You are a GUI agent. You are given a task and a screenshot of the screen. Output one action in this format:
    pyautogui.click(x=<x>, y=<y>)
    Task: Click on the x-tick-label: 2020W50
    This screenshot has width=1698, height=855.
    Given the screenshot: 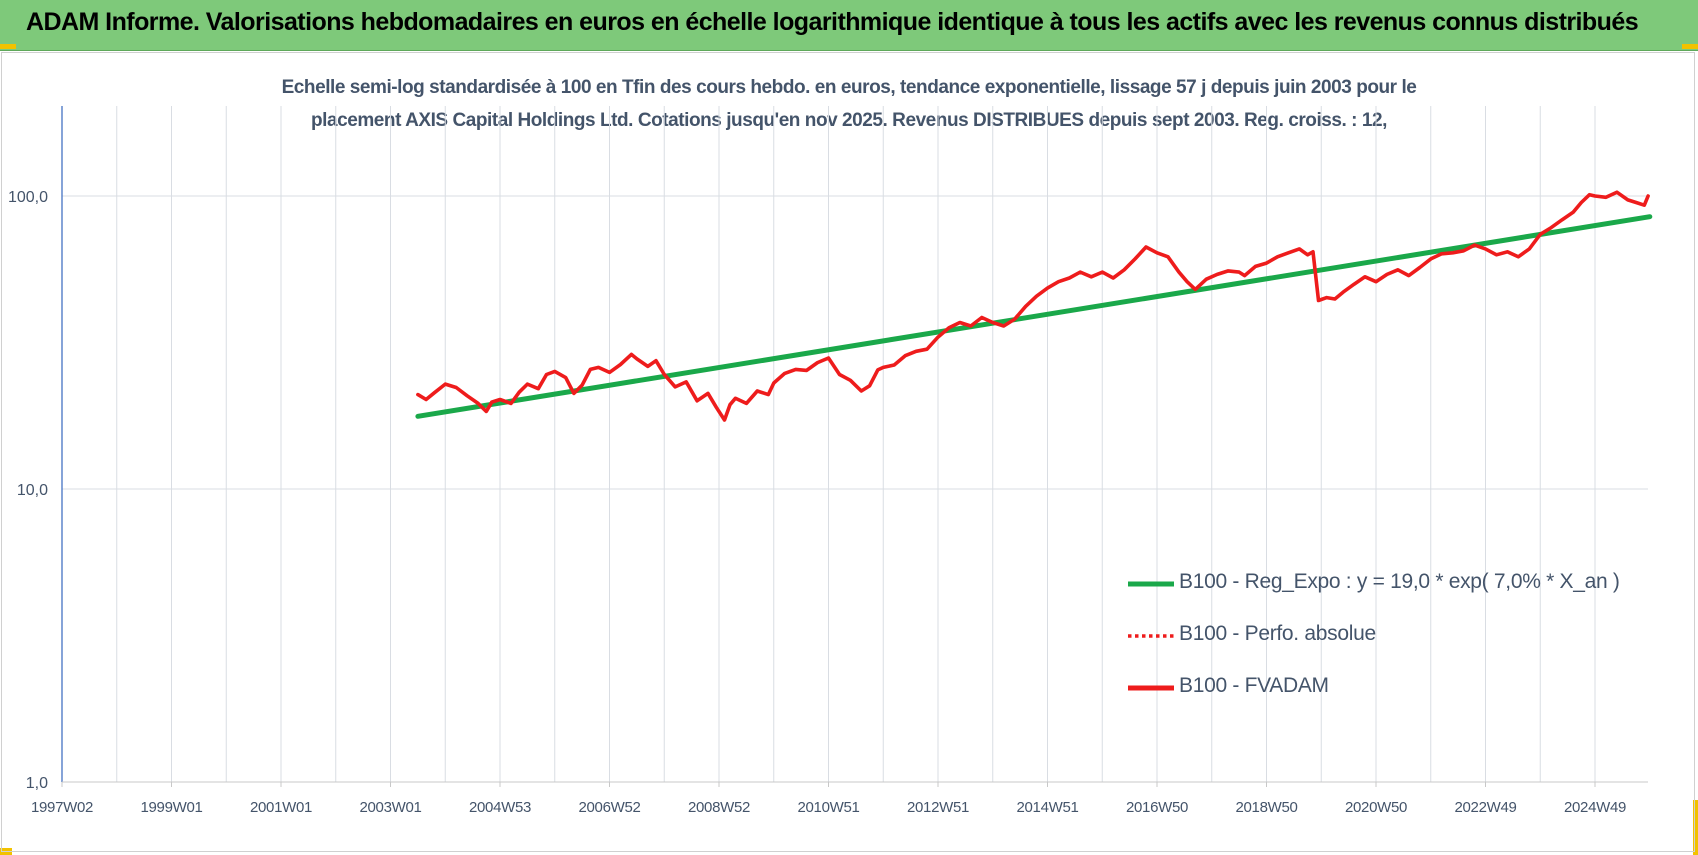 What is the action you would take?
    pyautogui.click(x=1376, y=807)
    